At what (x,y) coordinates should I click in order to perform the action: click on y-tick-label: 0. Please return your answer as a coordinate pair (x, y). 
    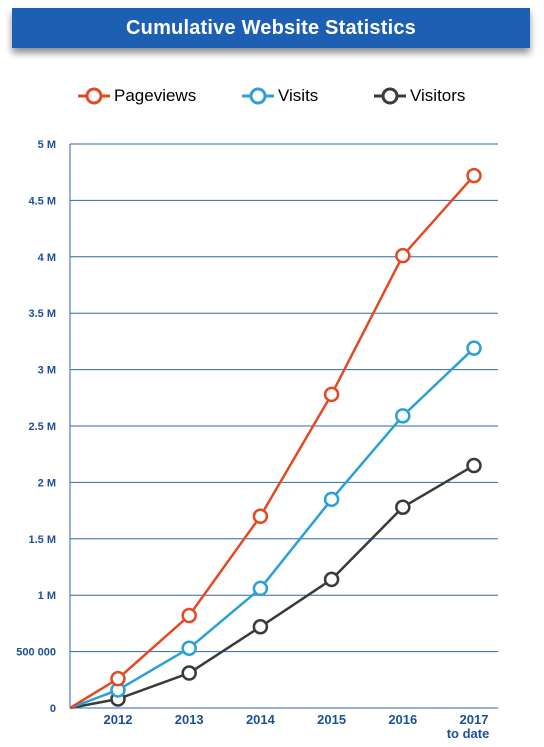
    Looking at the image, I should click on (53, 709).